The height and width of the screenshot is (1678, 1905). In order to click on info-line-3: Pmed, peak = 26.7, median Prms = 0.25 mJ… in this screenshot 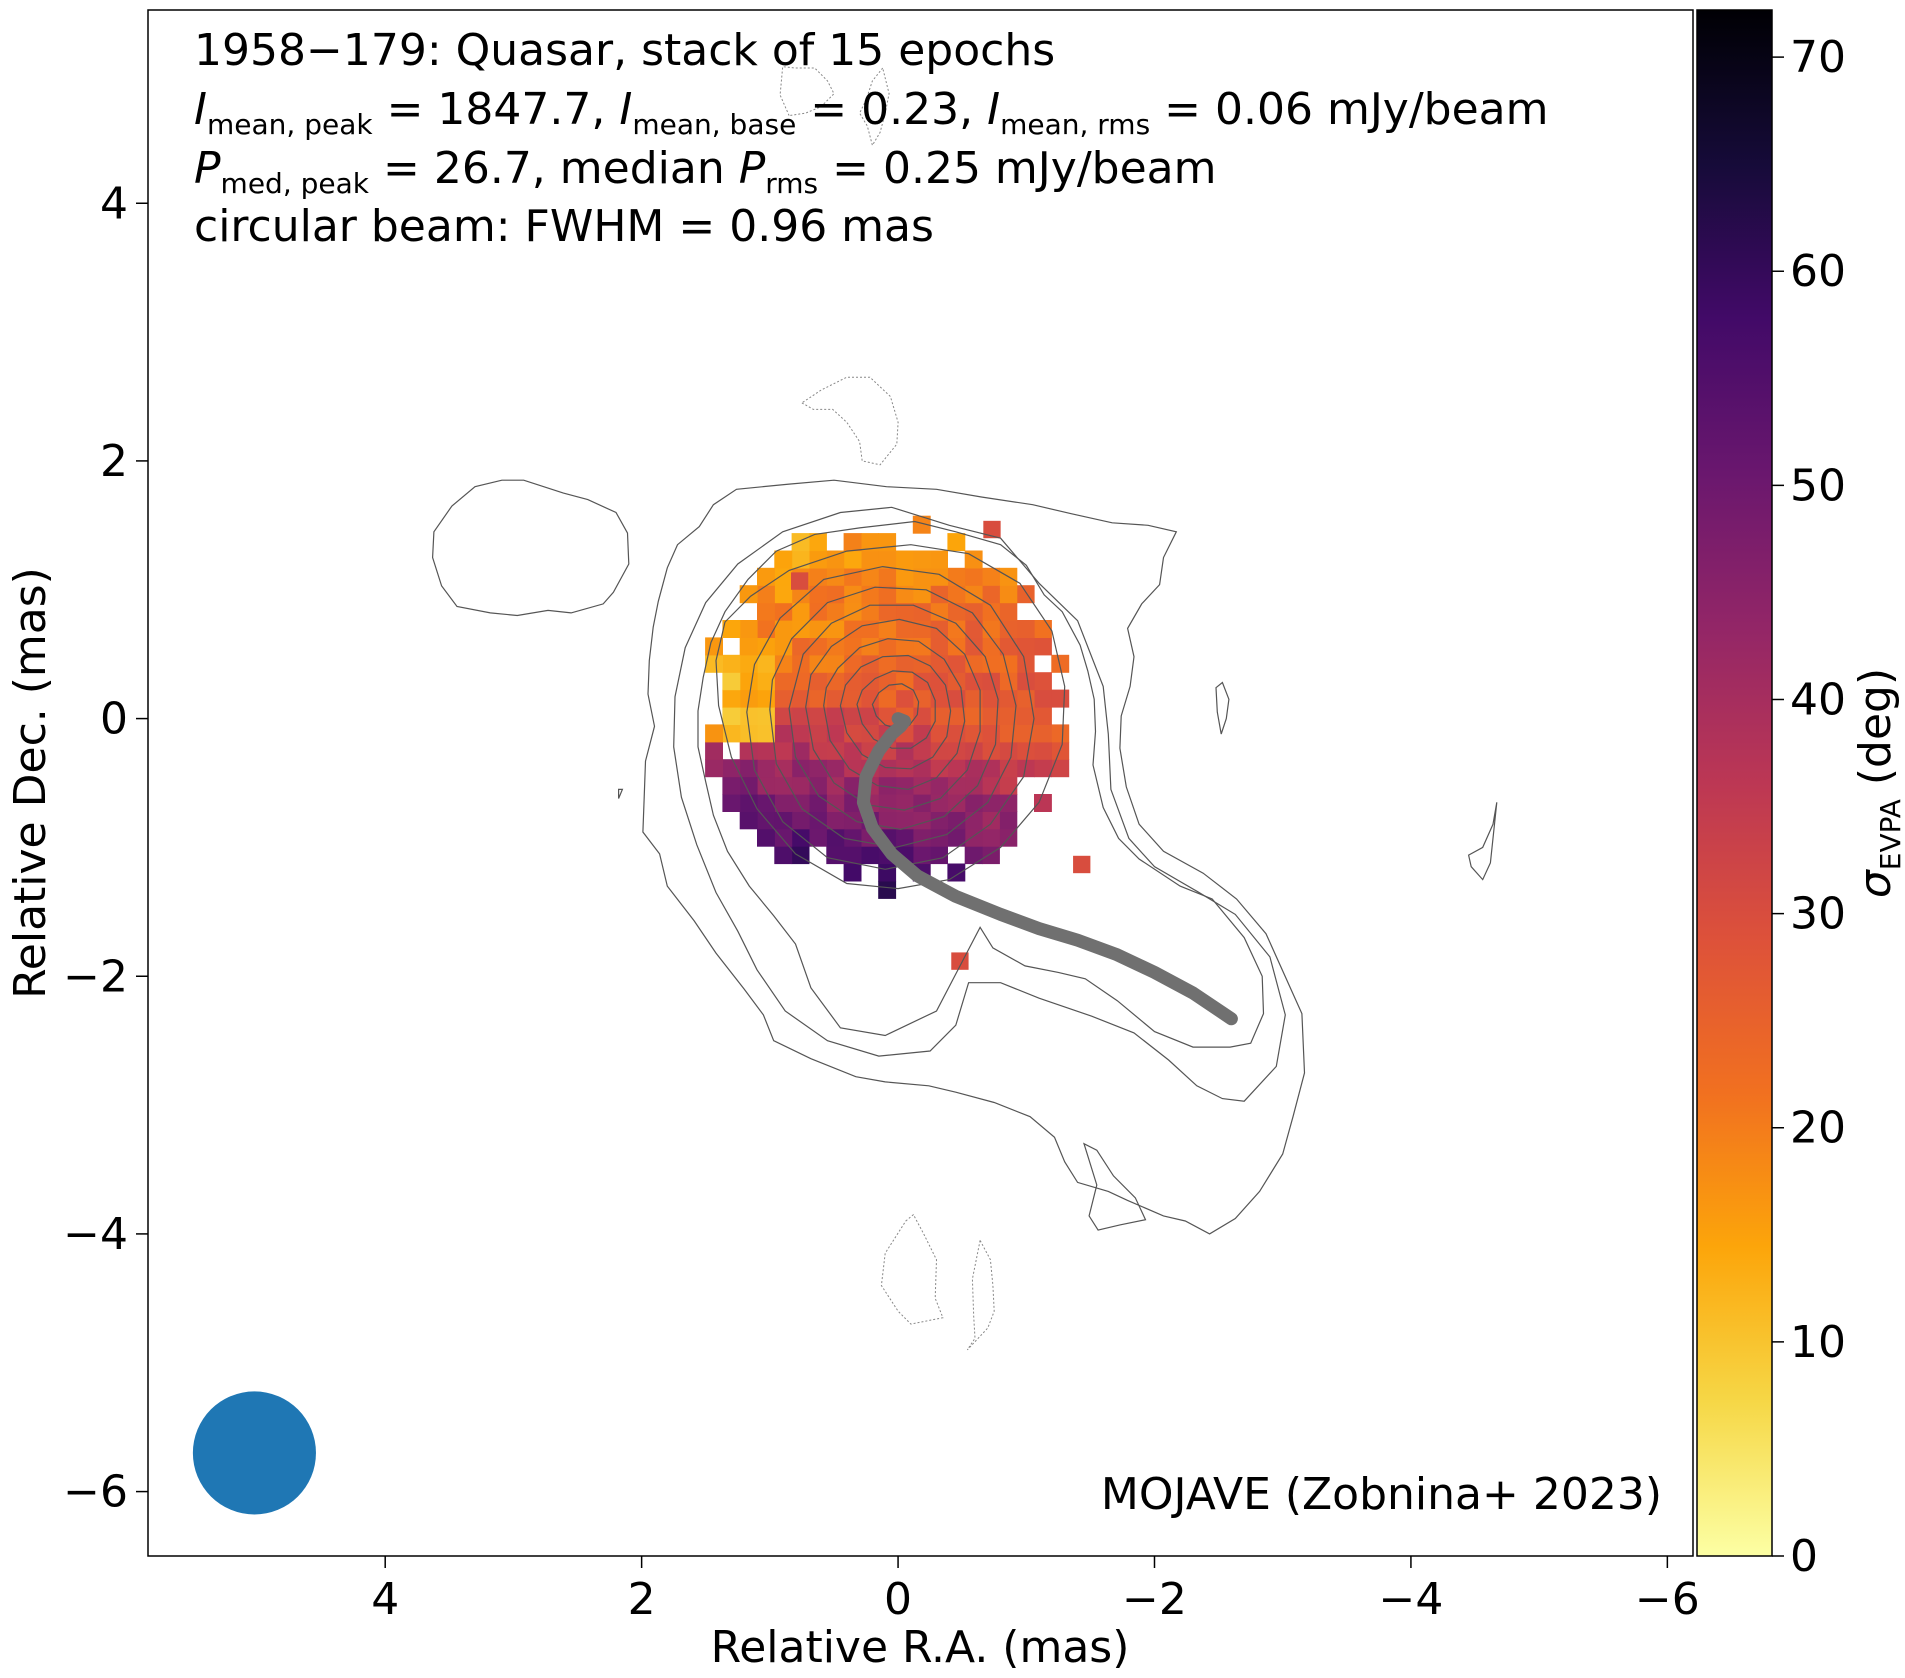, I will do `click(705, 171)`.